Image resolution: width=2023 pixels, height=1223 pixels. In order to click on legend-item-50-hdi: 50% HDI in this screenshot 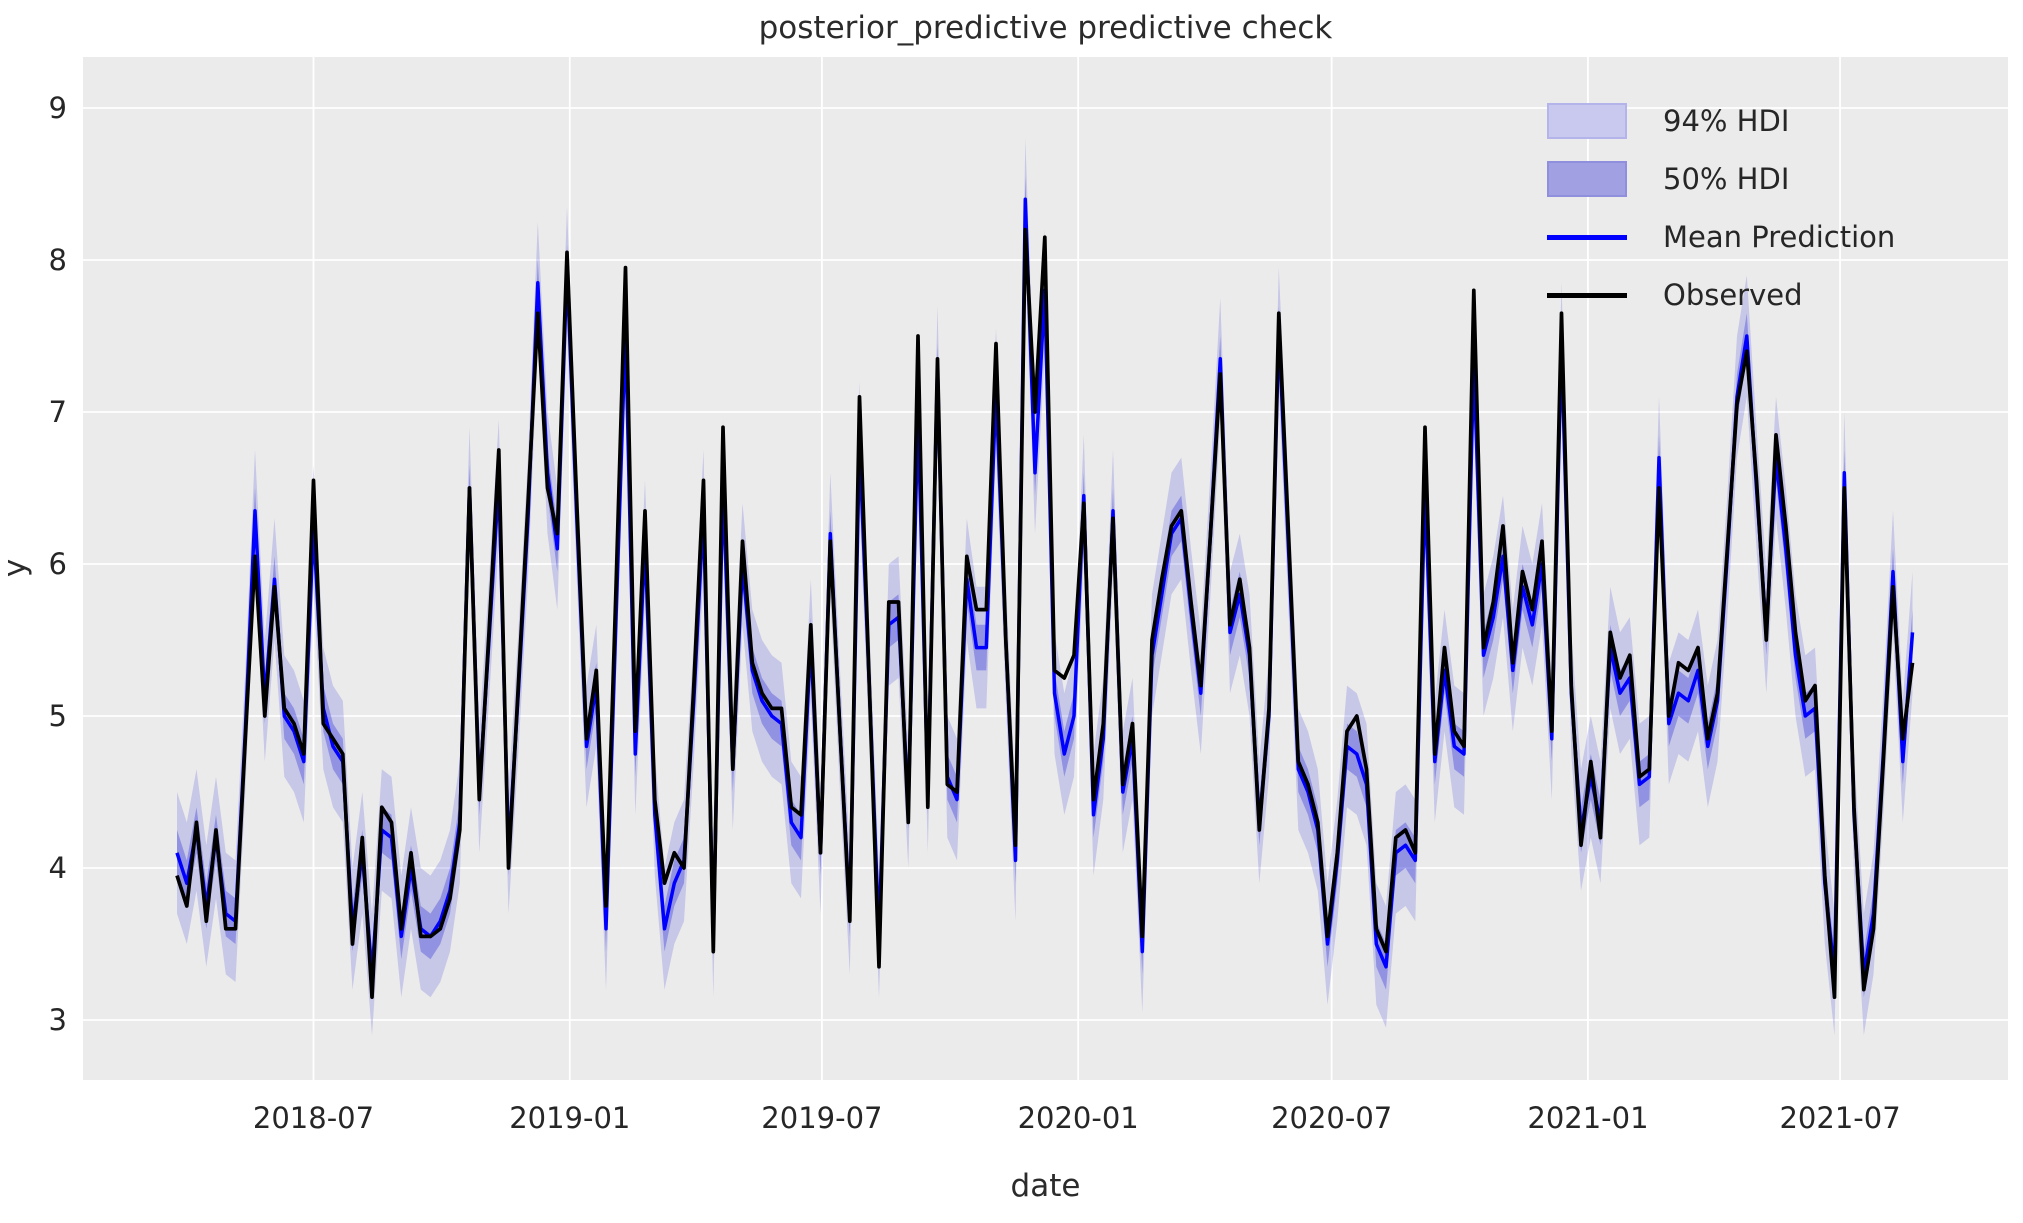, I will do `click(1721, 179)`.